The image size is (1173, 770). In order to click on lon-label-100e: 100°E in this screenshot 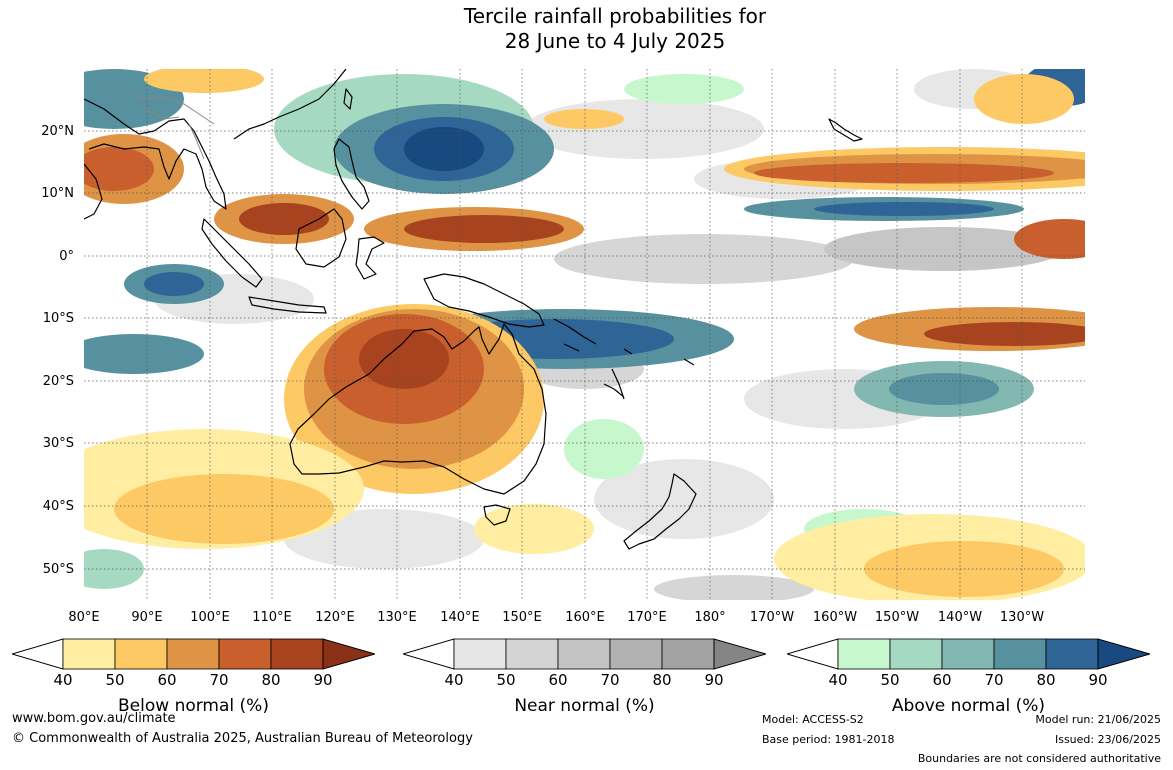, I will do `click(210, 617)`.